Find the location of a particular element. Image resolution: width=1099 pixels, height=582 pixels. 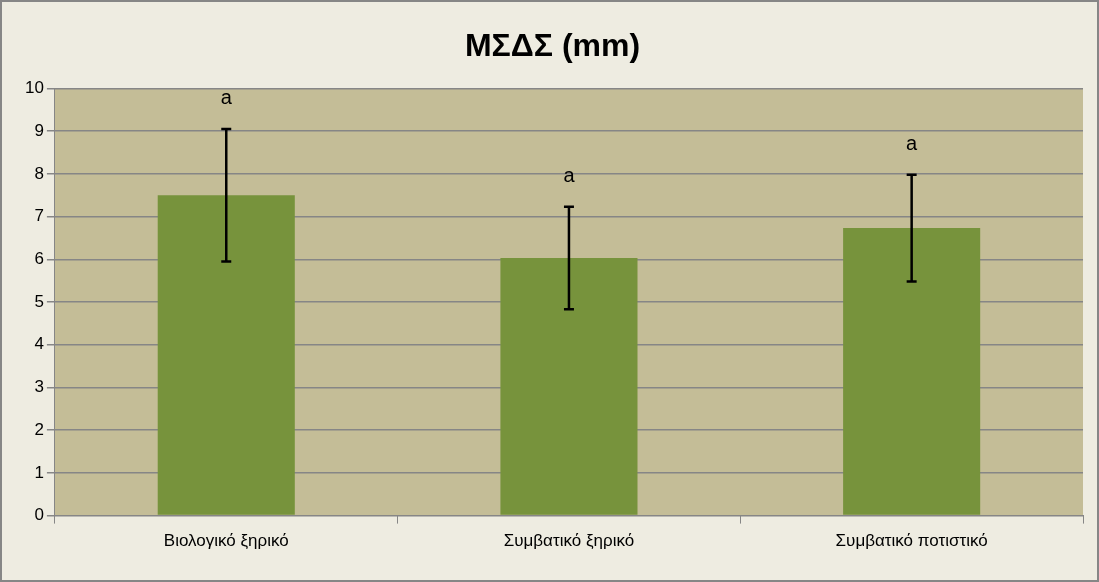

y-tick-label: 0 is located at coordinates (39, 515).